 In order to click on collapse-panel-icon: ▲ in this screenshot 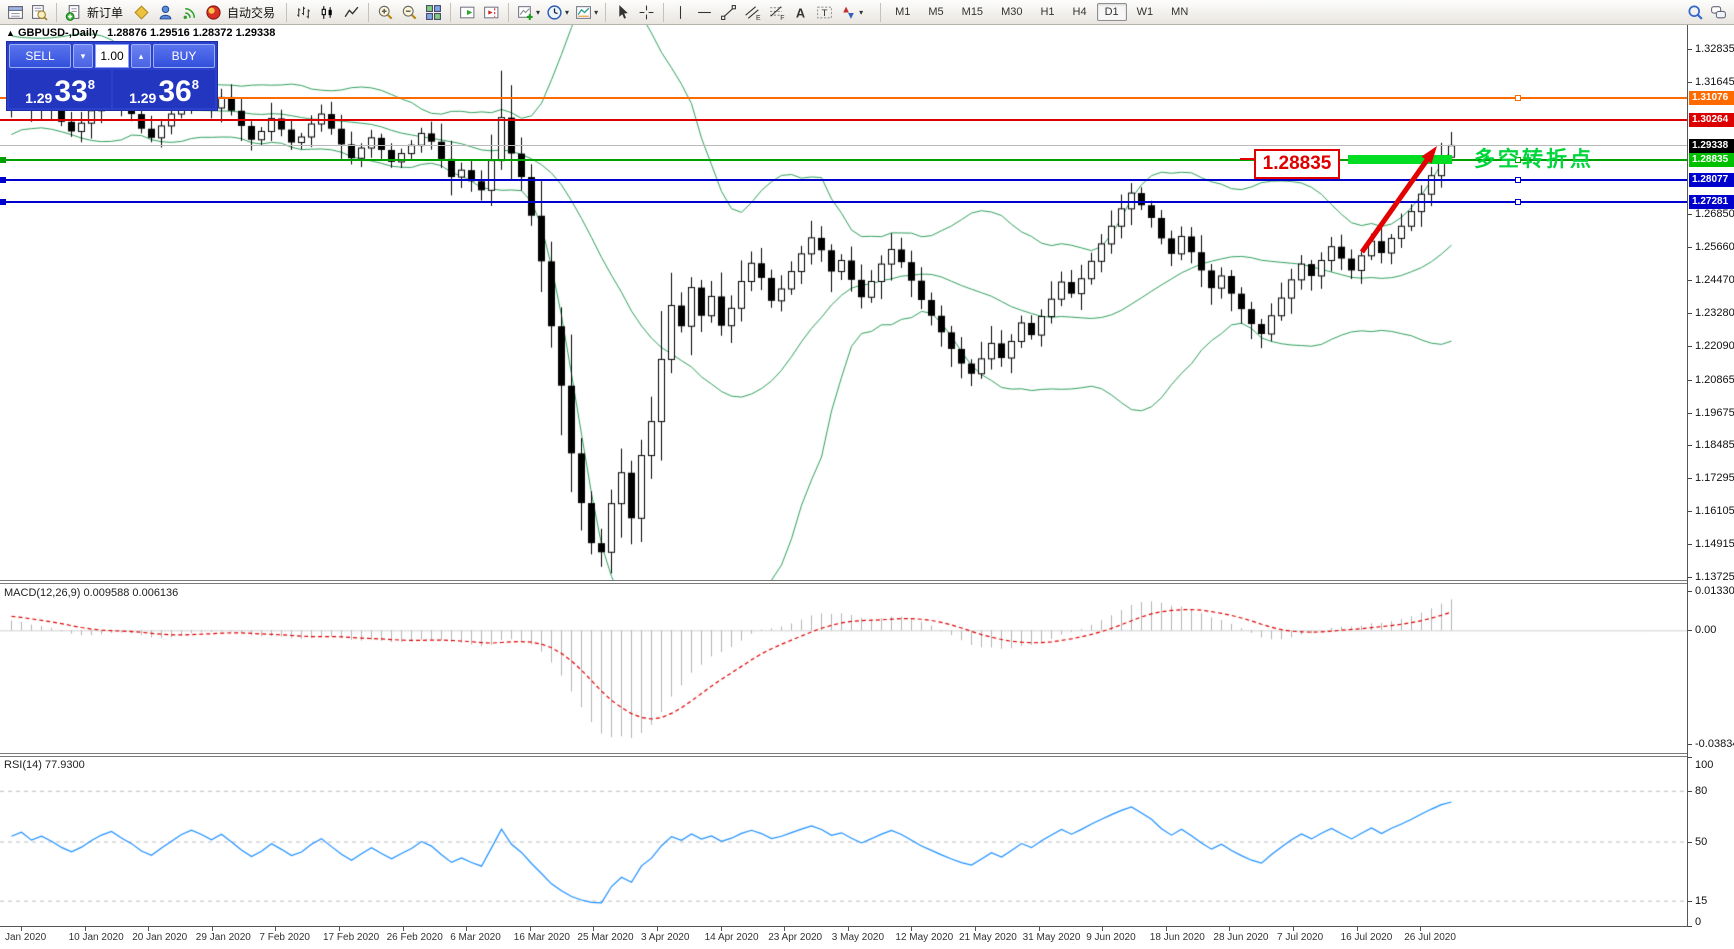, I will do `click(10, 33)`.